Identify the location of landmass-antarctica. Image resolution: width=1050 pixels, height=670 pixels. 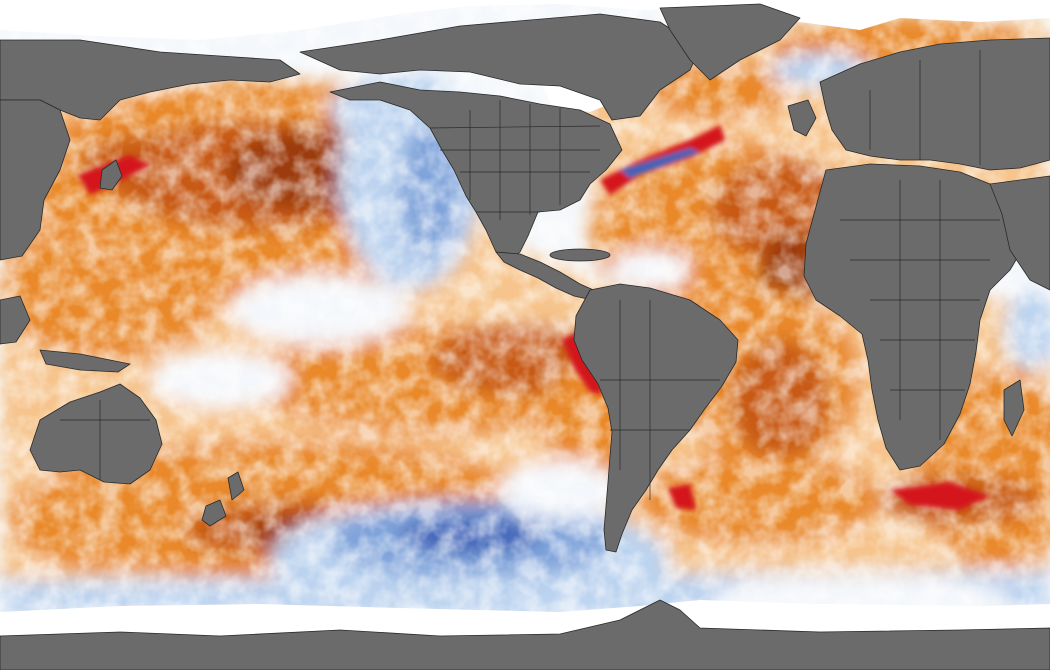
(525, 634).